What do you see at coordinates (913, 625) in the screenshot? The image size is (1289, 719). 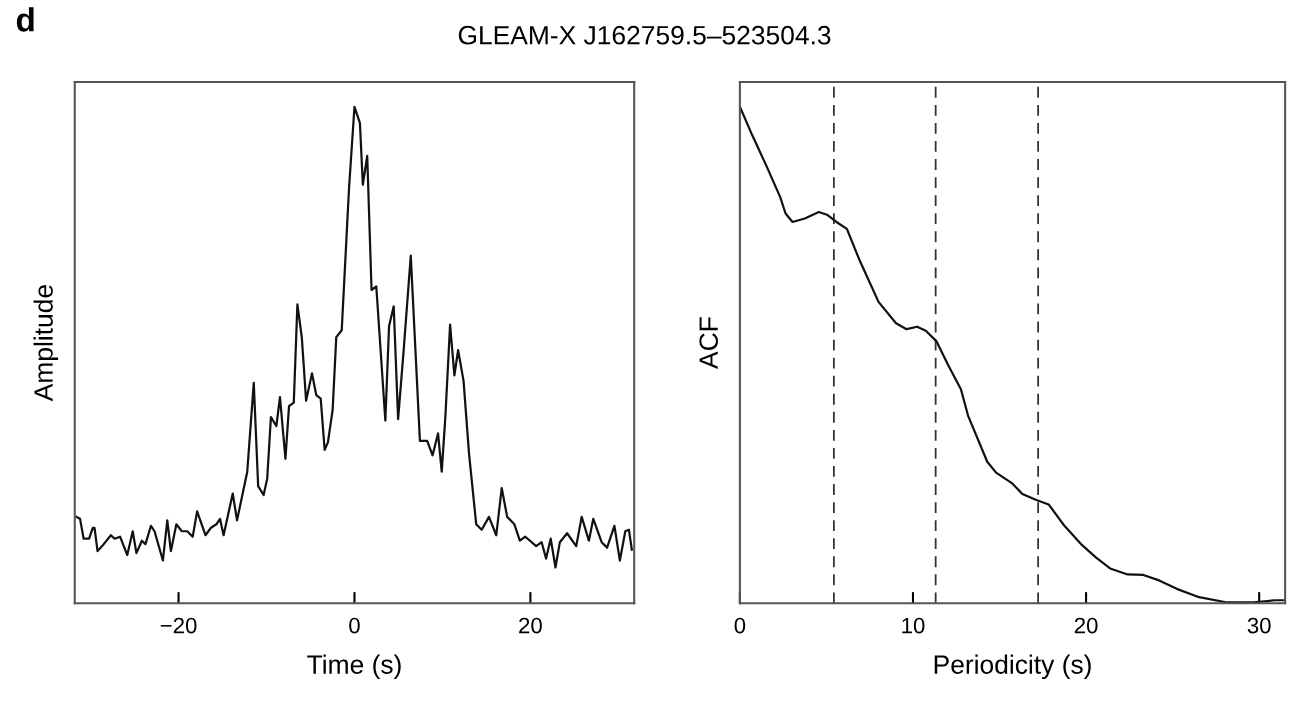 I see `x-tick-label: 10` at bounding box center [913, 625].